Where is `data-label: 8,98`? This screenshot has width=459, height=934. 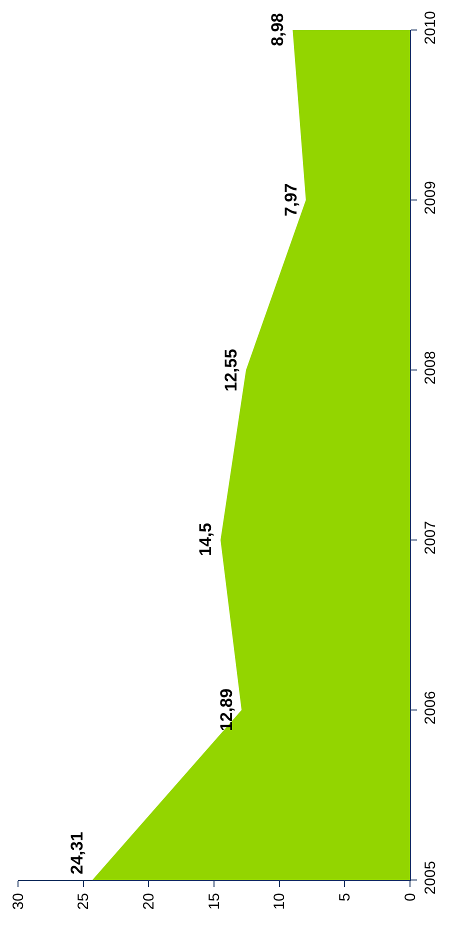 data-label: 8,98 is located at coordinates (278, 29).